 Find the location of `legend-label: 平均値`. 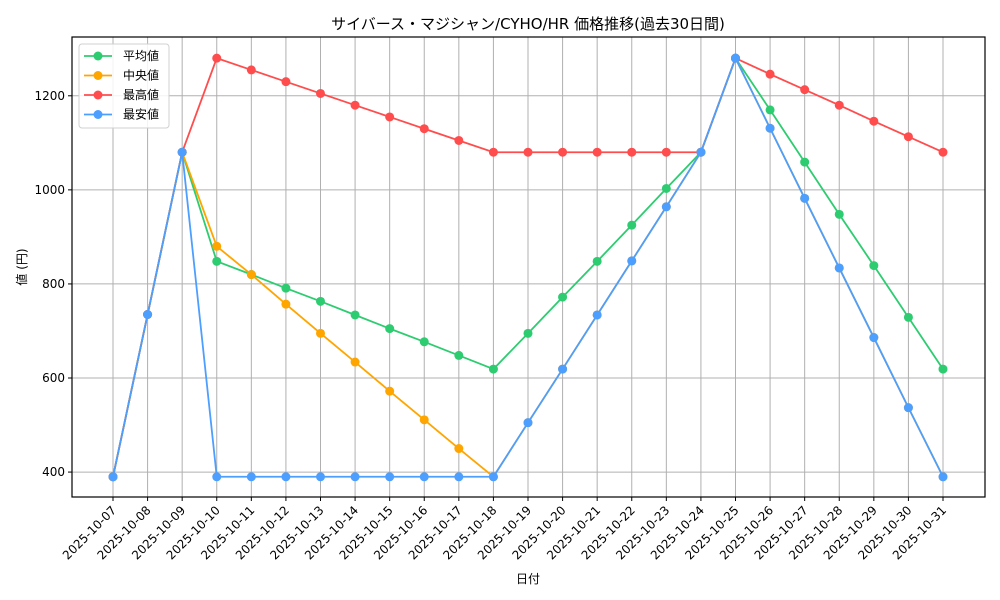

legend-label: 平均値 is located at coordinates (141, 55).